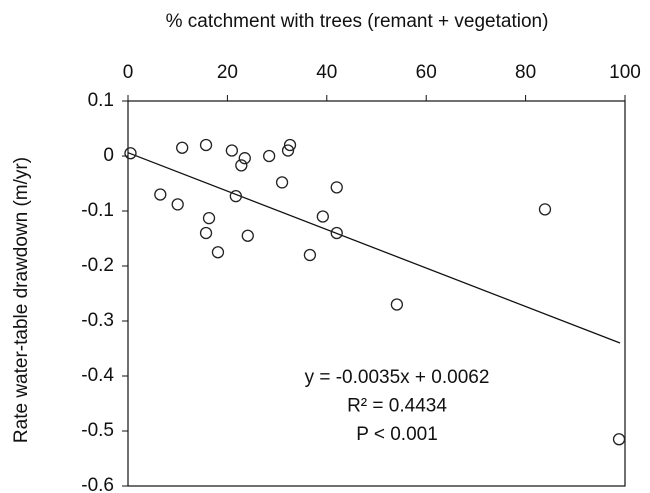  Describe the element at coordinates (625, 72) in the screenshot. I see `x-tick-label: 100` at that location.